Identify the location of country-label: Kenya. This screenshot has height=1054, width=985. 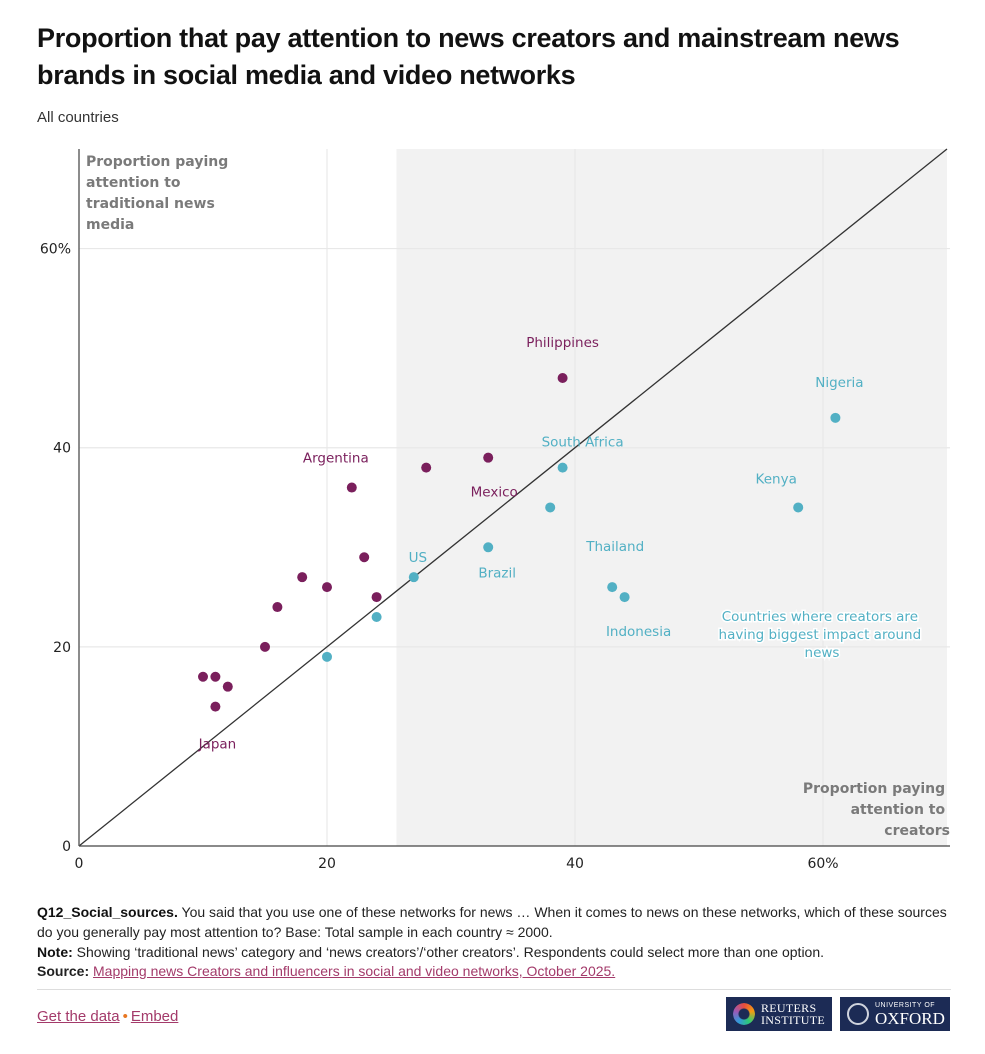
(776, 479).